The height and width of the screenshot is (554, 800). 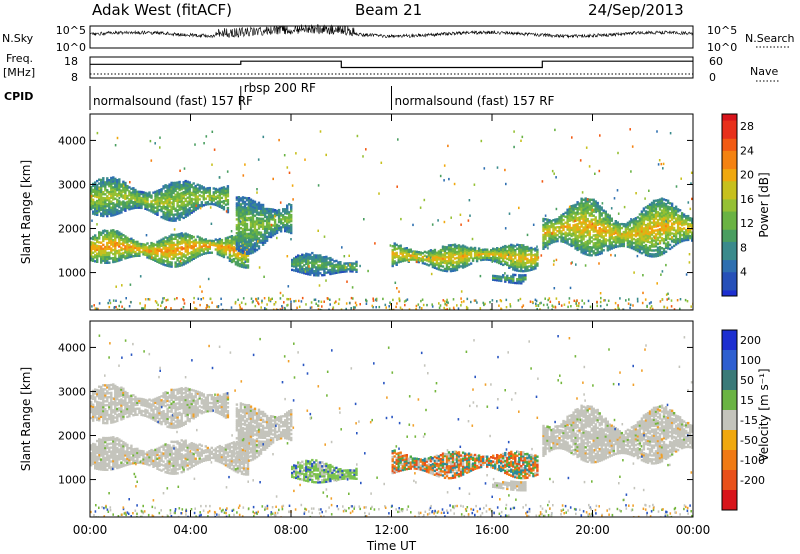 What do you see at coordinates (743, 247) in the screenshot?
I see `power-colorbar-tick: 8` at bounding box center [743, 247].